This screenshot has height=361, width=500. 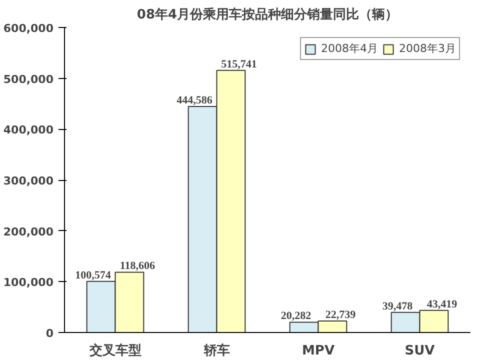 What do you see at coordinates (442, 304) in the screenshot?
I see `data-label: 43,419` at bounding box center [442, 304].